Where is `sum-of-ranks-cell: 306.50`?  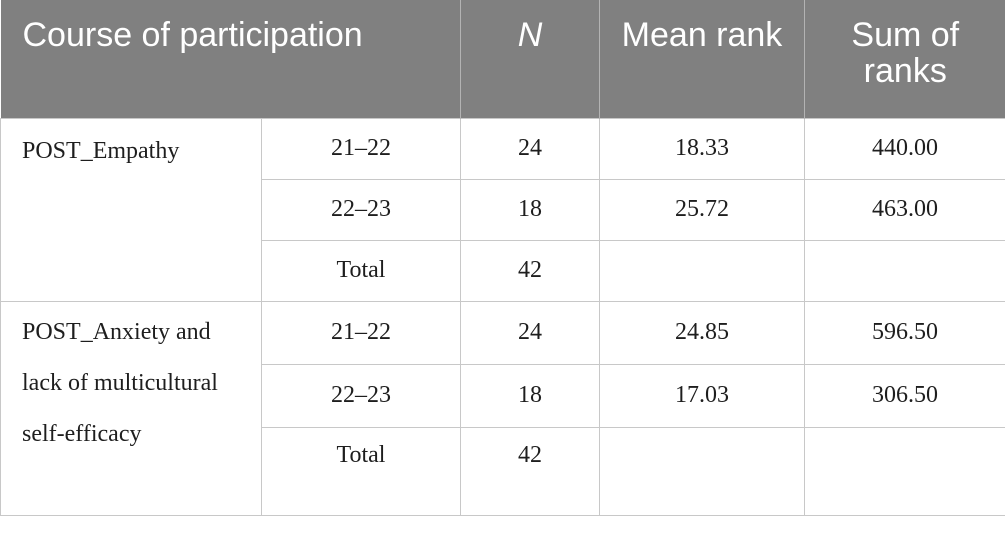
sum-of-ranks-cell: 306.50 is located at coordinates (904, 395).